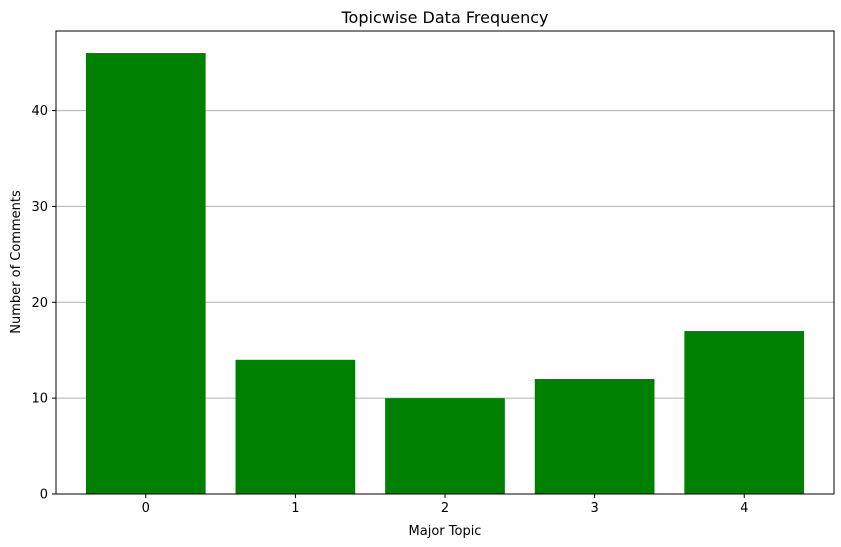 The height and width of the screenshot is (547, 841). I want to click on x-axis-label: Major Topic, so click(445, 531).